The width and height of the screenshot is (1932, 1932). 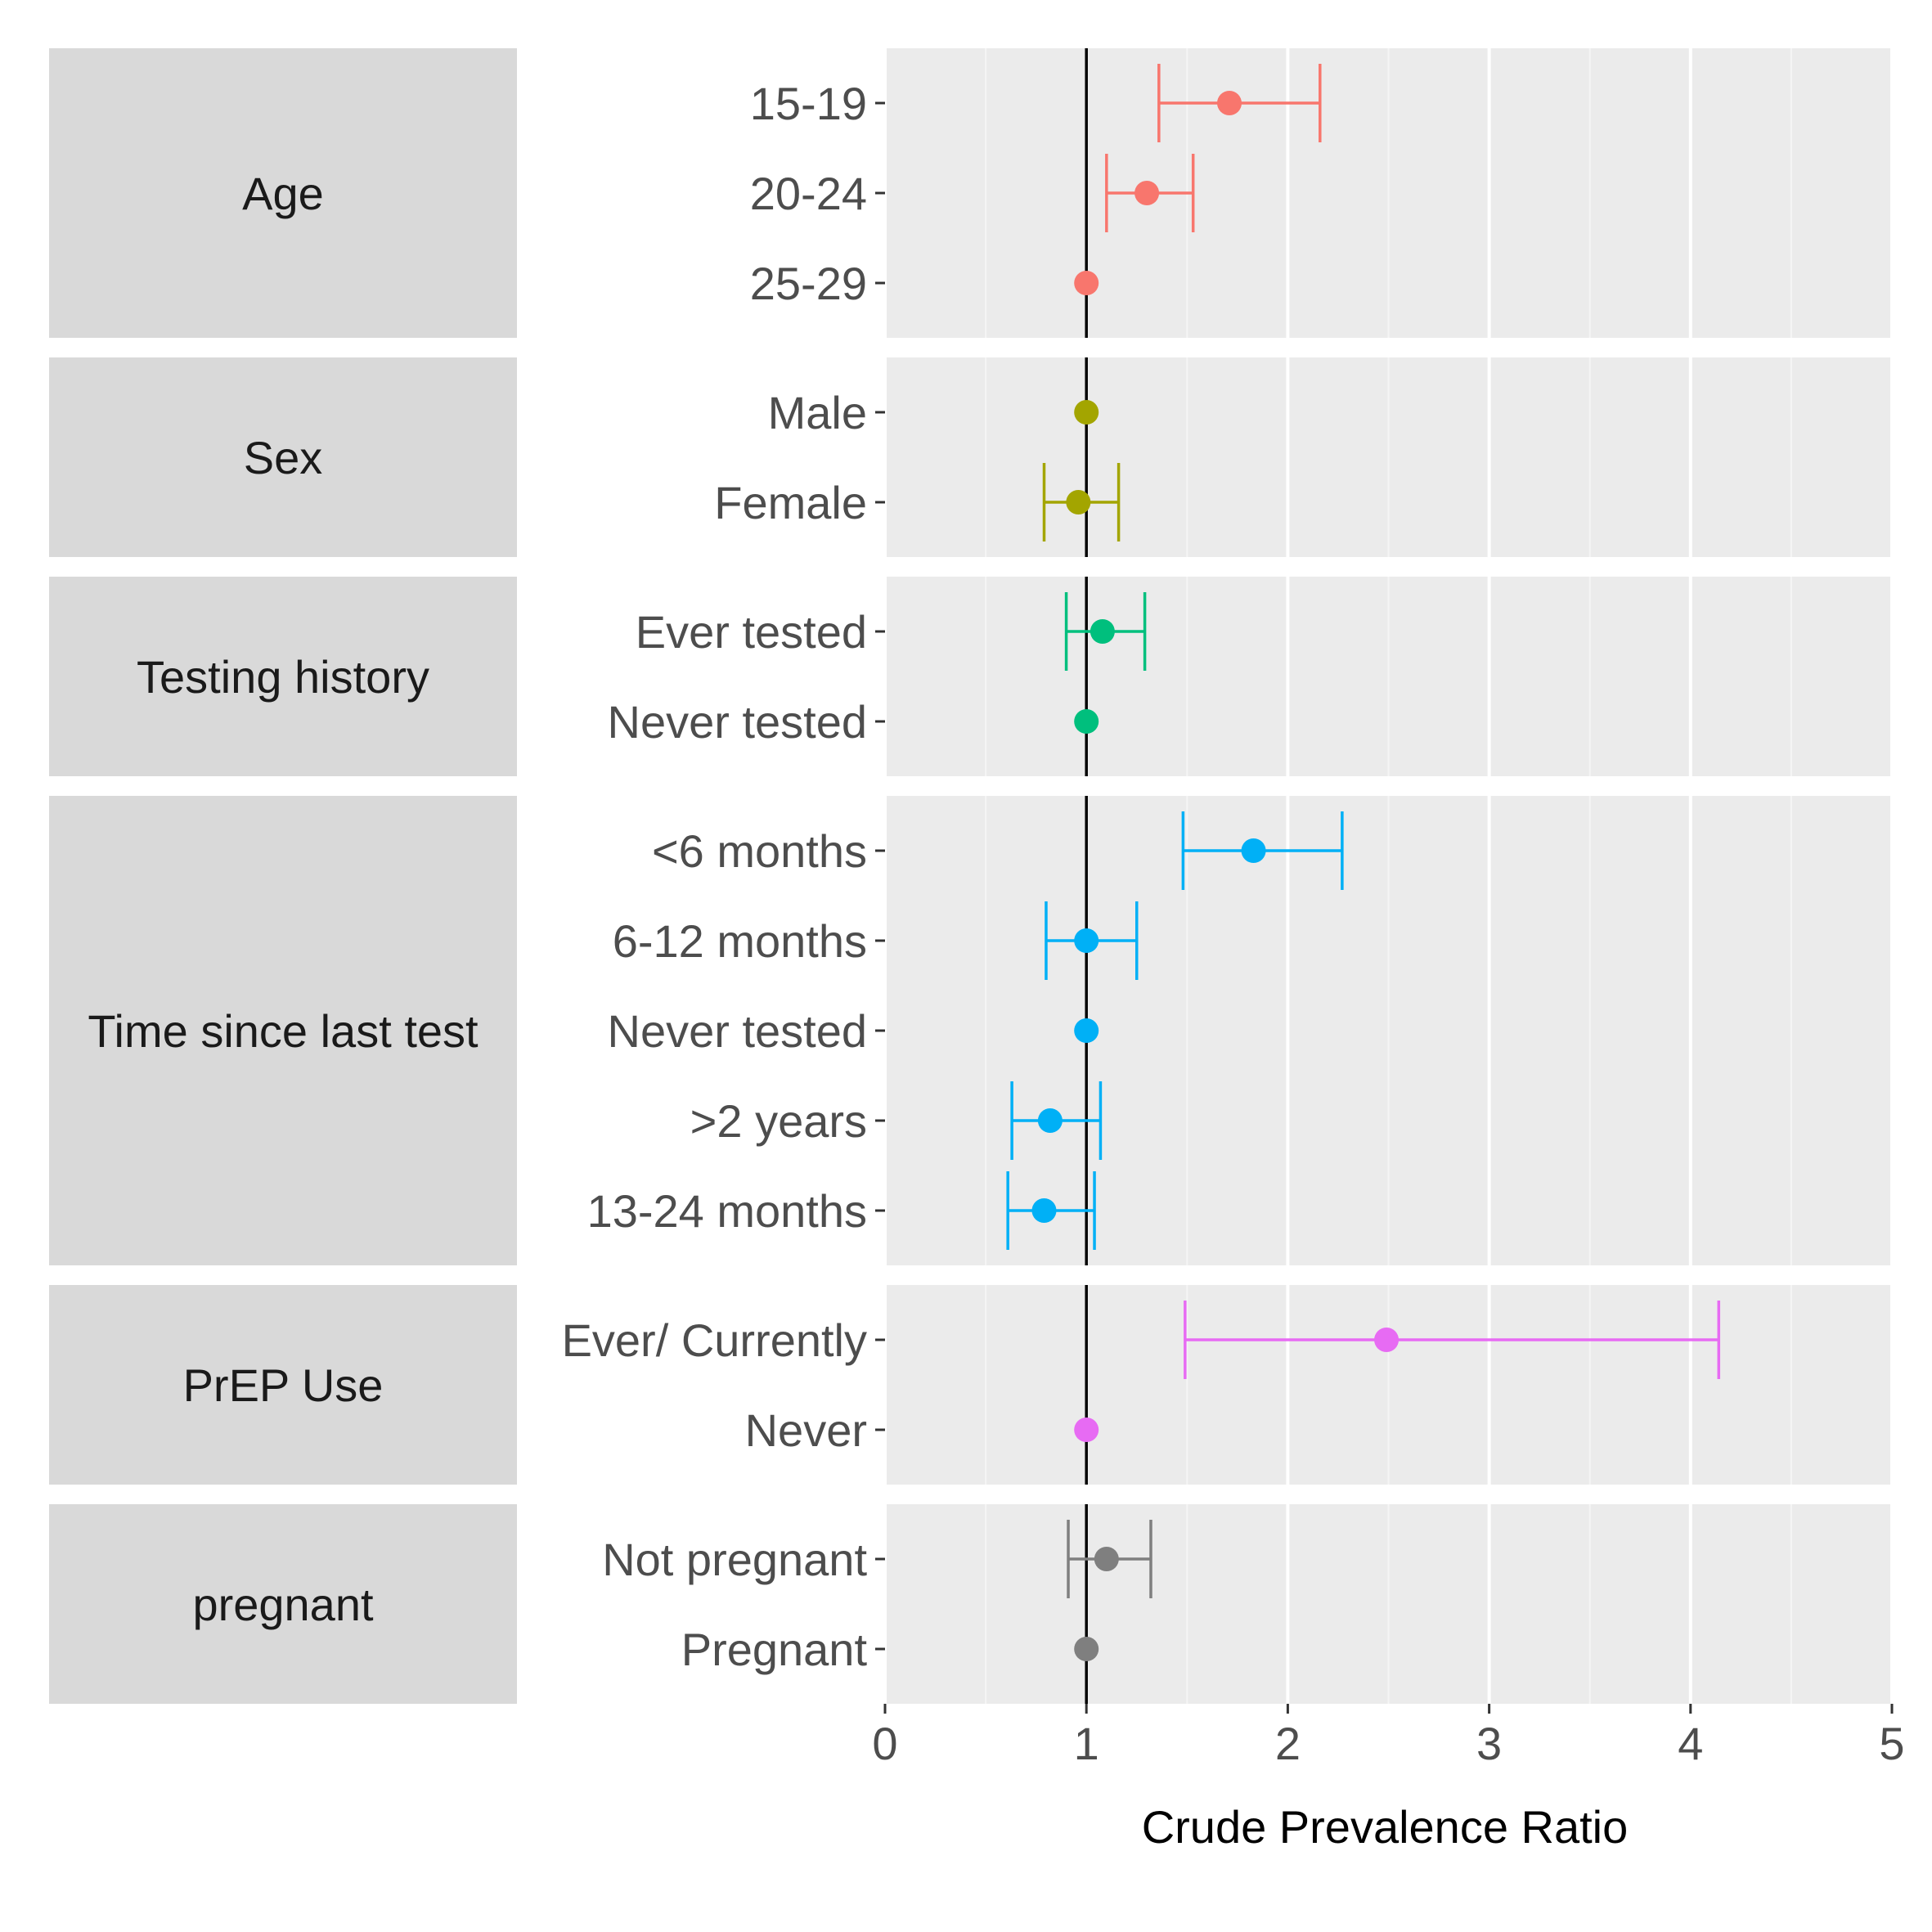 What do you see at coordinates (1489, 1743) in the screenshot?
I see `x-tick-label: 3` at bounding box center [1489, 1743].